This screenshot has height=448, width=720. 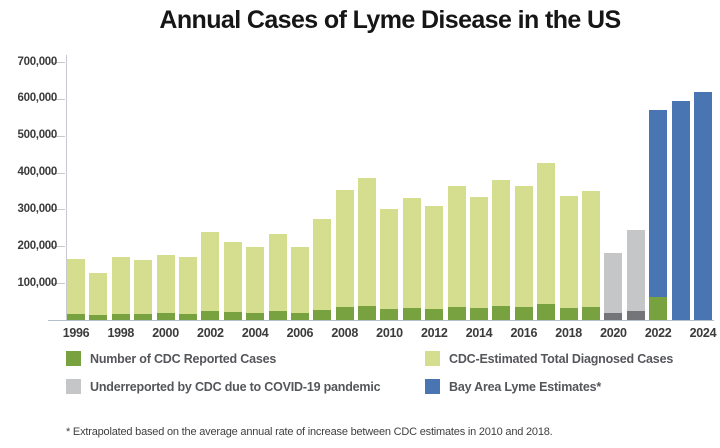 What do you see at coordinates (479, 268) in the screenshot?
I see `bar-2014: 2014` at bounding box center [479, 268].